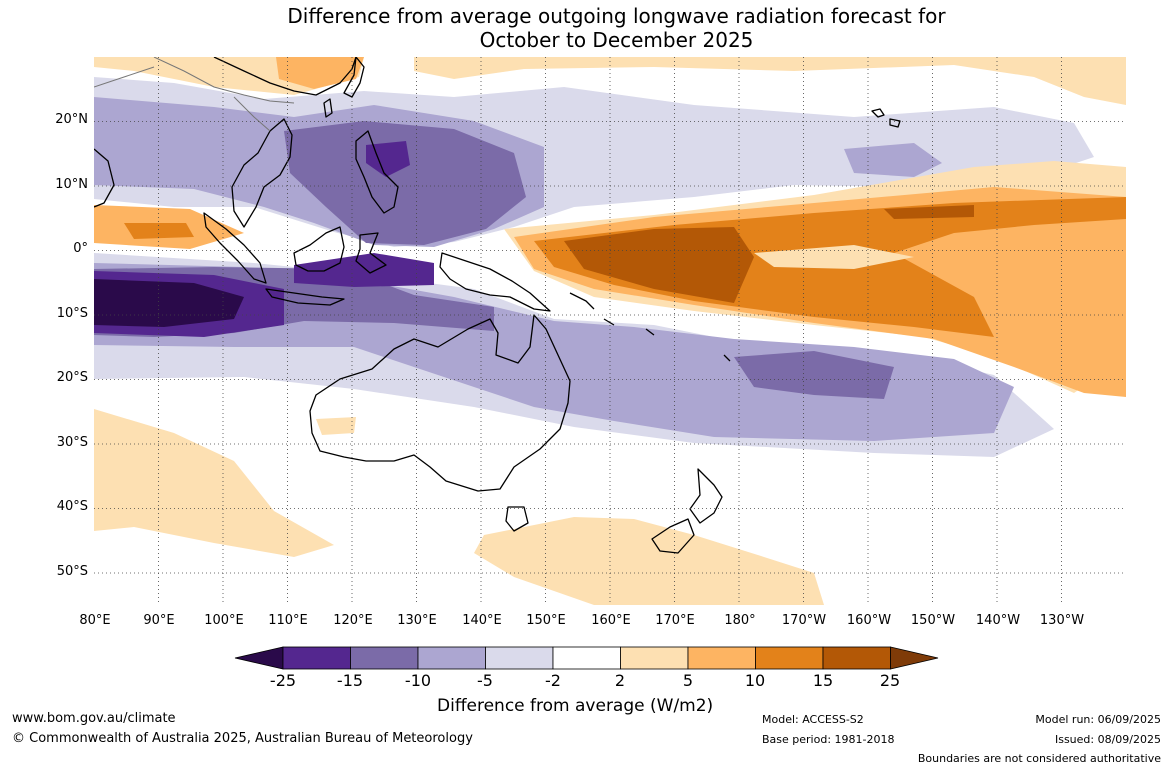 The image size is (1173, 770). I want to click on anomaly-region-equatorial-brown-east, so click(929, 212).